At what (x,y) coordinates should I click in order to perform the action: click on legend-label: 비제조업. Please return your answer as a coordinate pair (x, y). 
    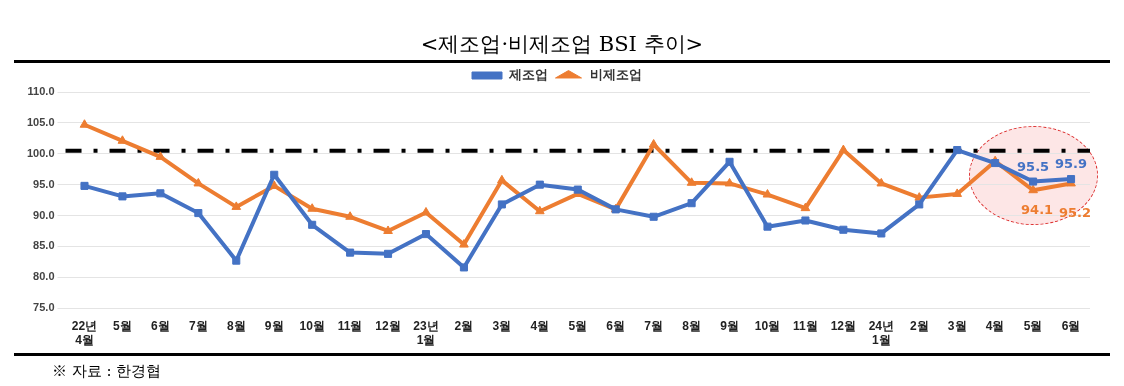
    Looking at the image, I should click on (616, 75).